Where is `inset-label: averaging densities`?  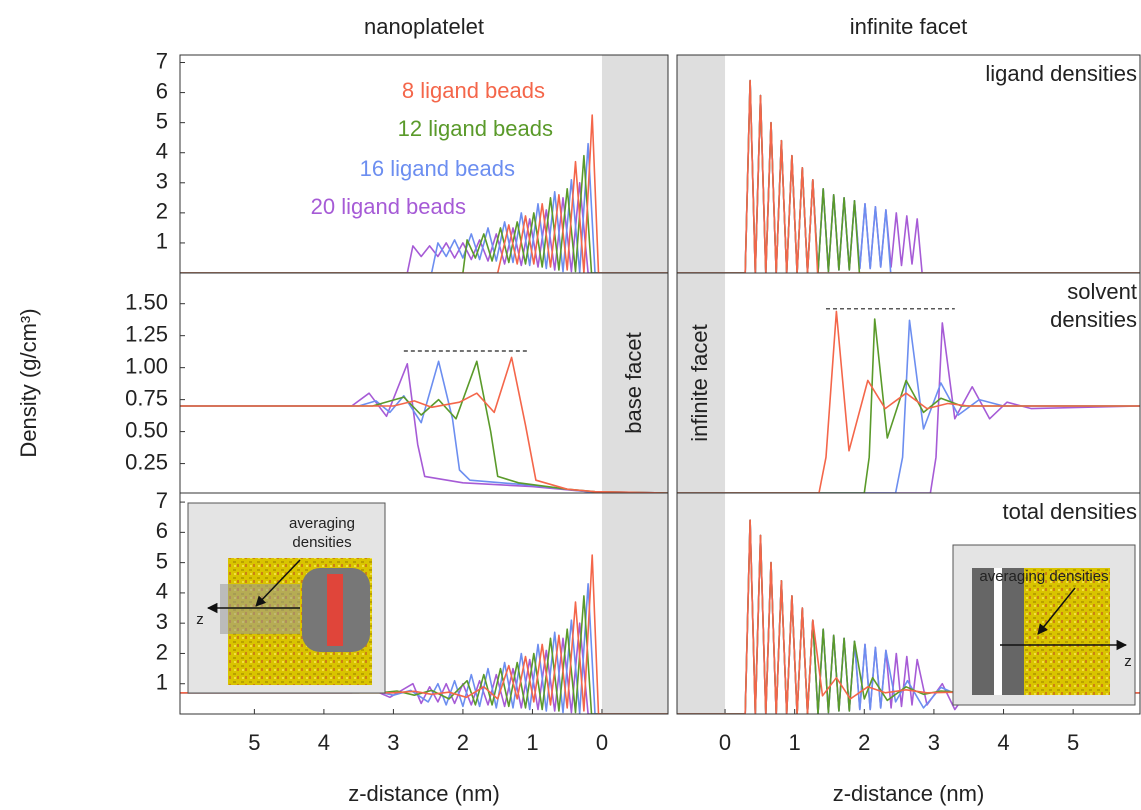 inset-label: averaging densities is located at coordinates (1043, 576).